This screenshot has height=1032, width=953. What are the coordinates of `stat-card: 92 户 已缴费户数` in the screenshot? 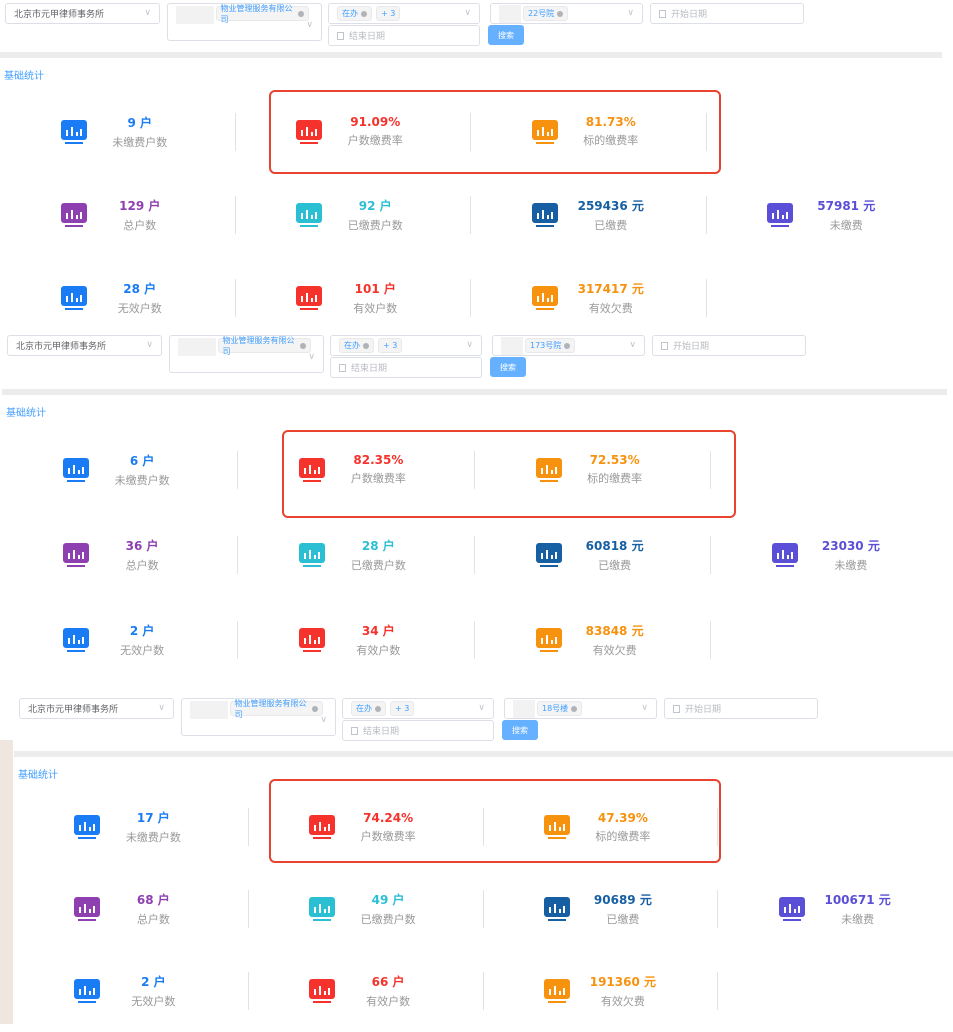 It's located at (354, 214).